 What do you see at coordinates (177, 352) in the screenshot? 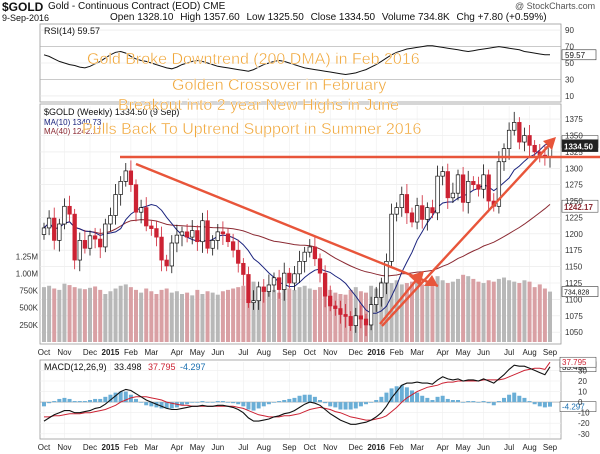
I see `price-x-label: Apr` at bounding box center [177, 352].